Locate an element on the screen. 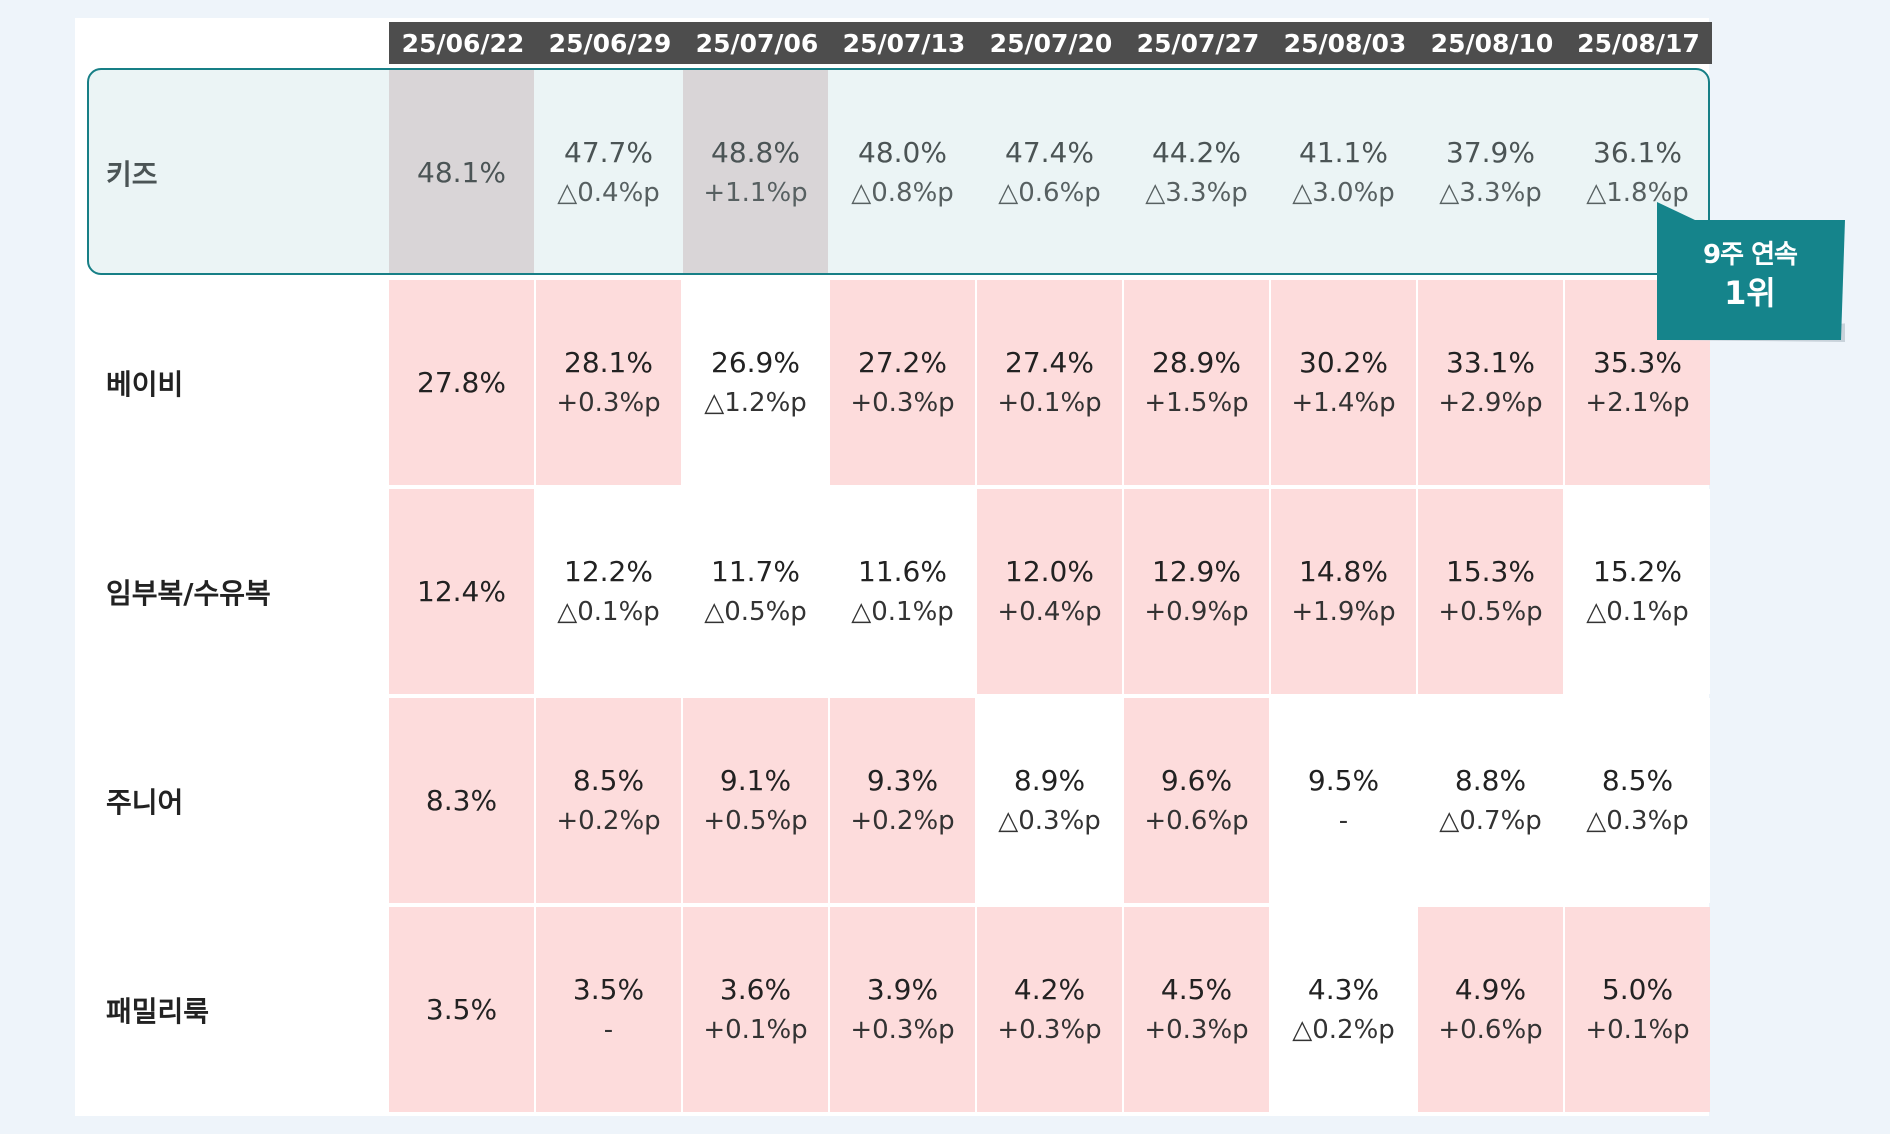  share-value: 11.7% is located at coordinates (755, 571).